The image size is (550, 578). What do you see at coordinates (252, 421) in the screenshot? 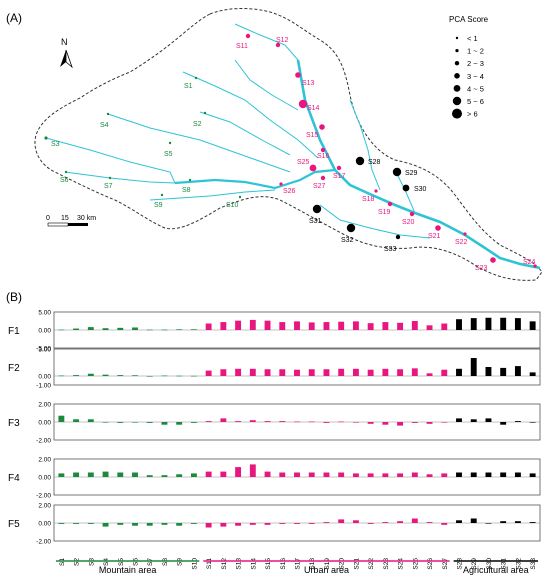
I see `bar-f3-s14` at bounding box center [252, 421].